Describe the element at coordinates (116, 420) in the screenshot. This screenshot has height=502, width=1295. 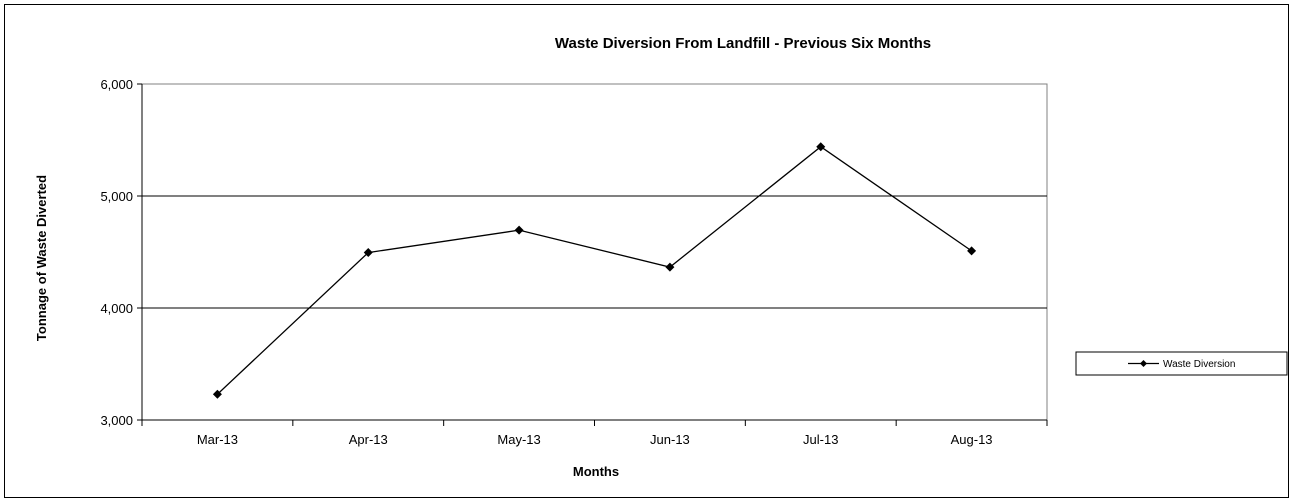
I see `y-tick-label: 3,000` at that location.